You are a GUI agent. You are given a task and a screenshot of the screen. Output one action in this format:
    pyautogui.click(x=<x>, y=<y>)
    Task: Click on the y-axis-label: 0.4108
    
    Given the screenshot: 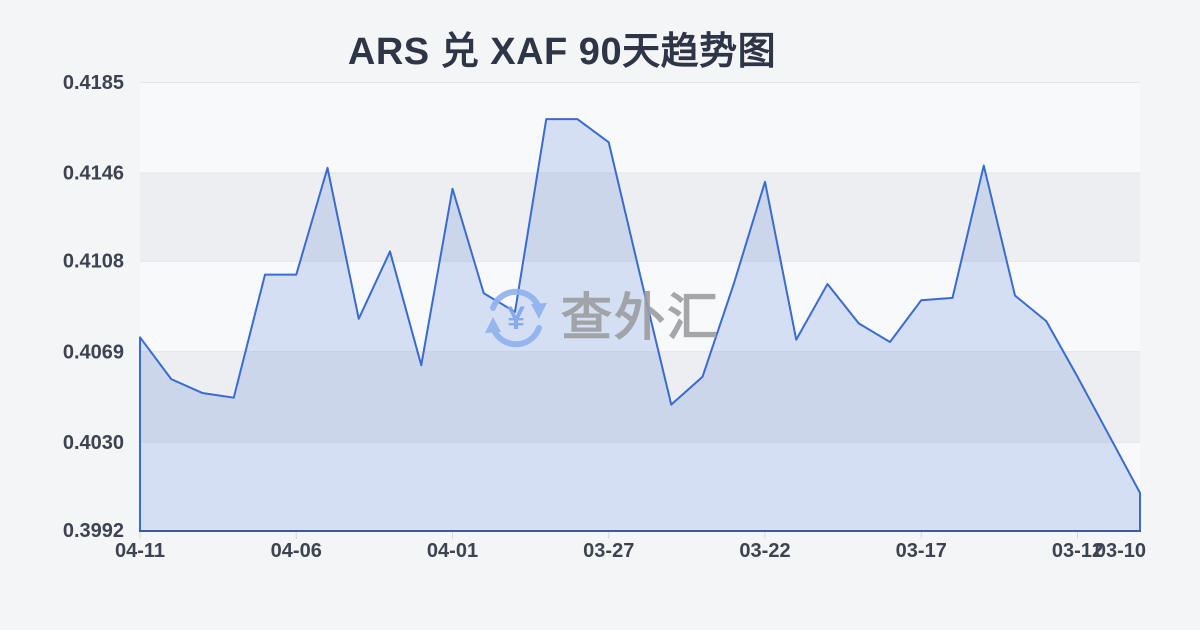 What is the action you would take?
    pyautogui.click(x=93, y=262)
    